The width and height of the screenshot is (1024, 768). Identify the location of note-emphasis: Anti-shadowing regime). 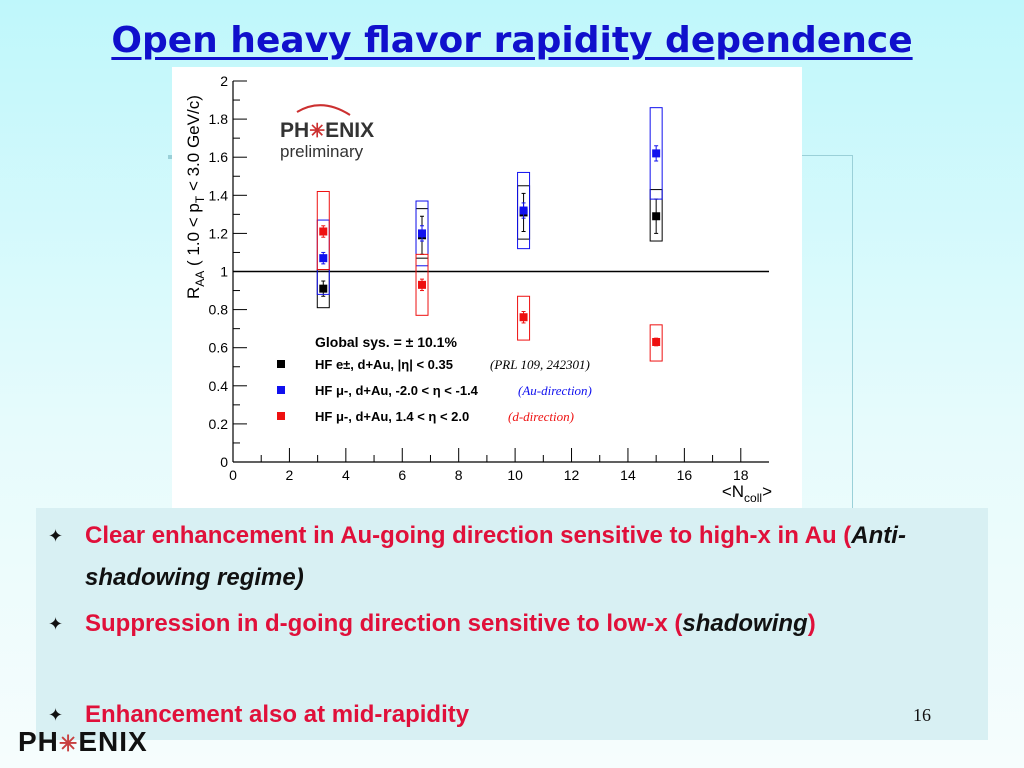
(495, 556).